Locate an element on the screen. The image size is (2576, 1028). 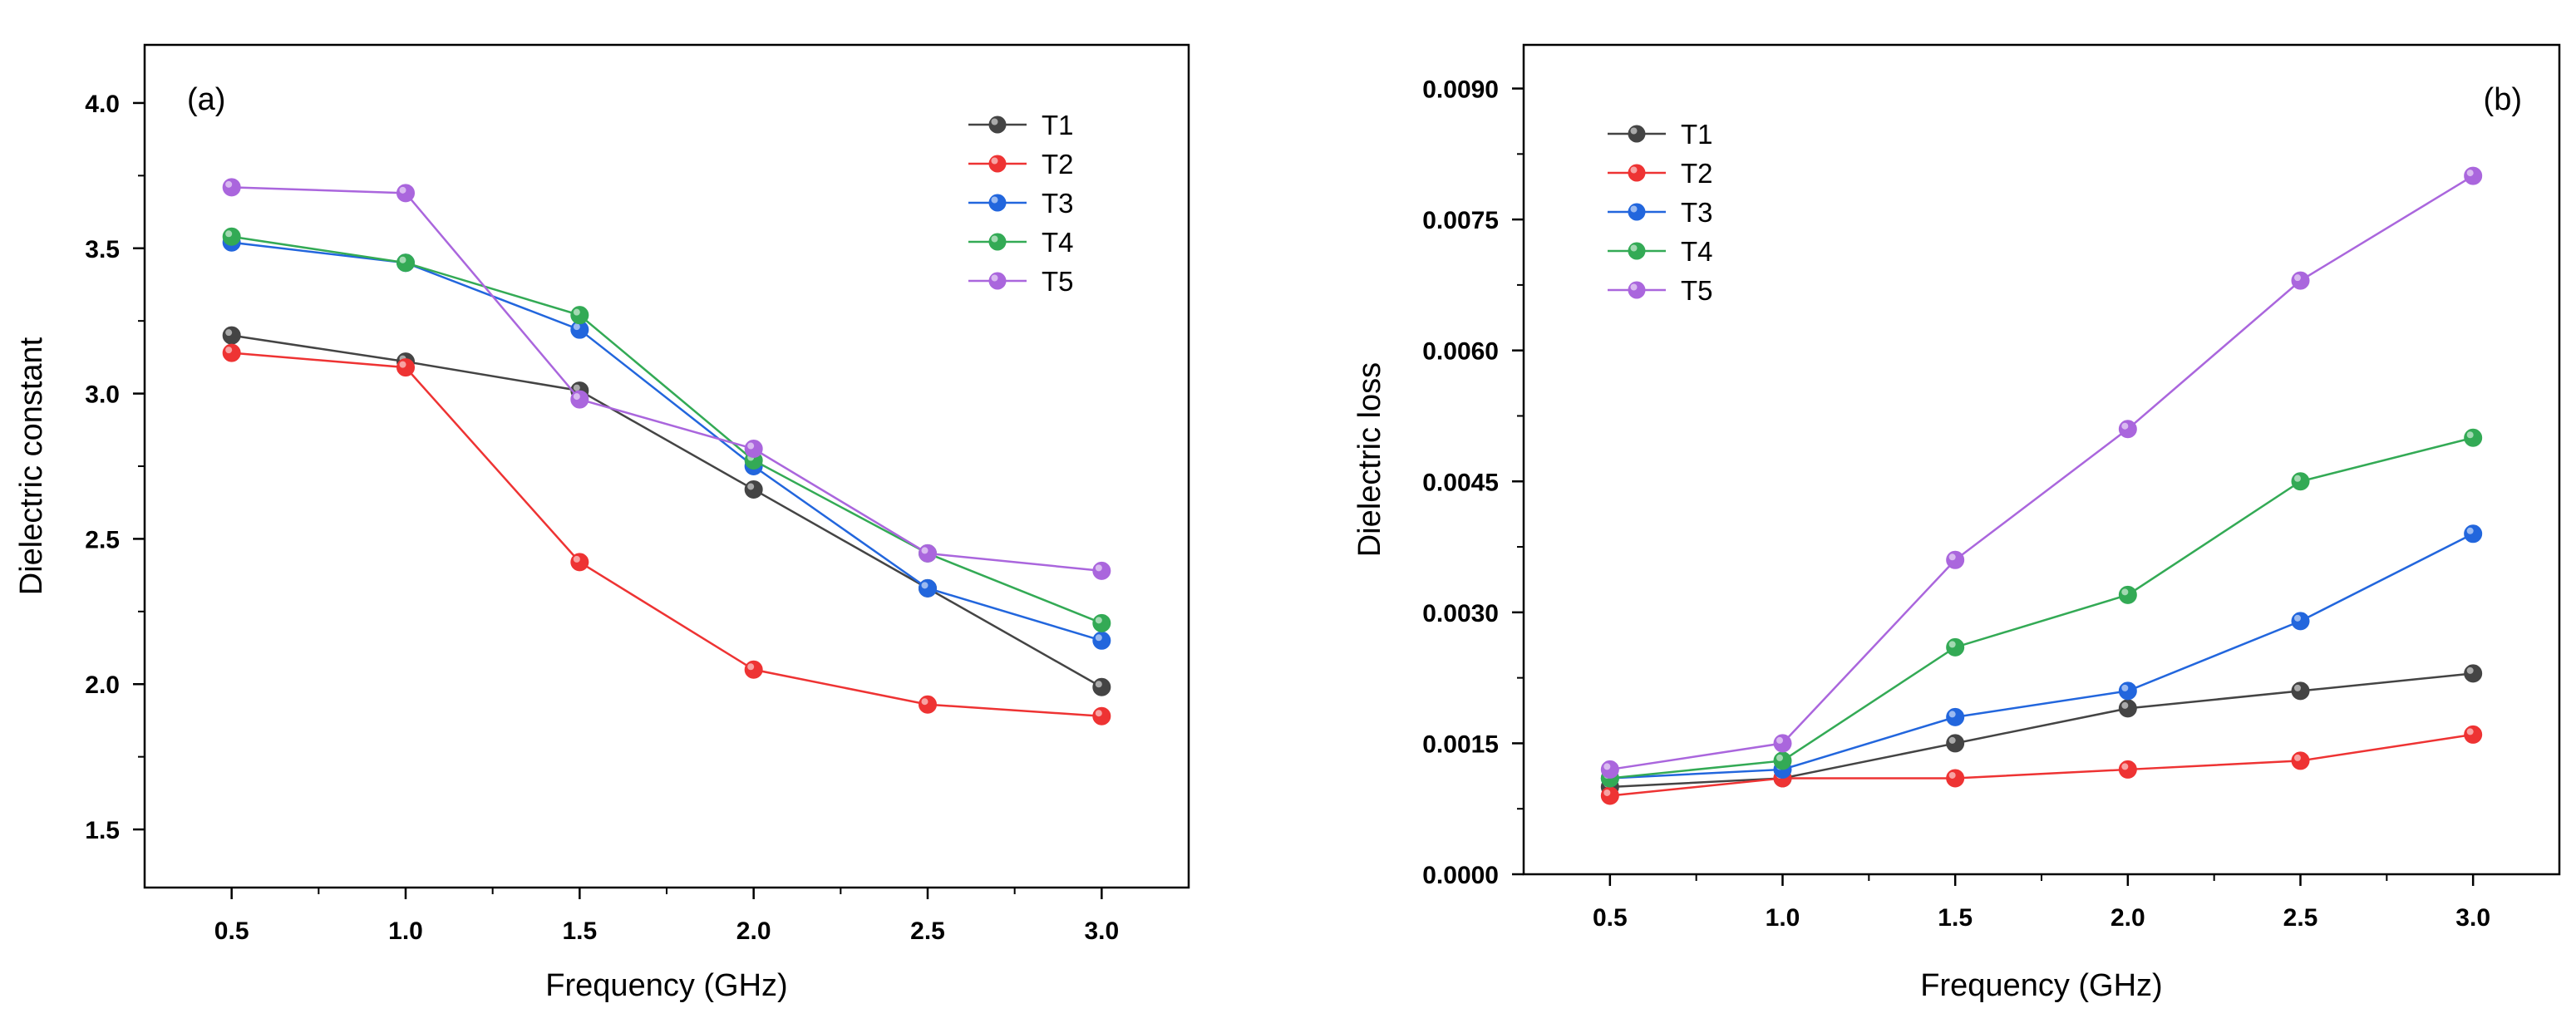
legend-label-t2: T2 is located at coordinates (1058, 164).